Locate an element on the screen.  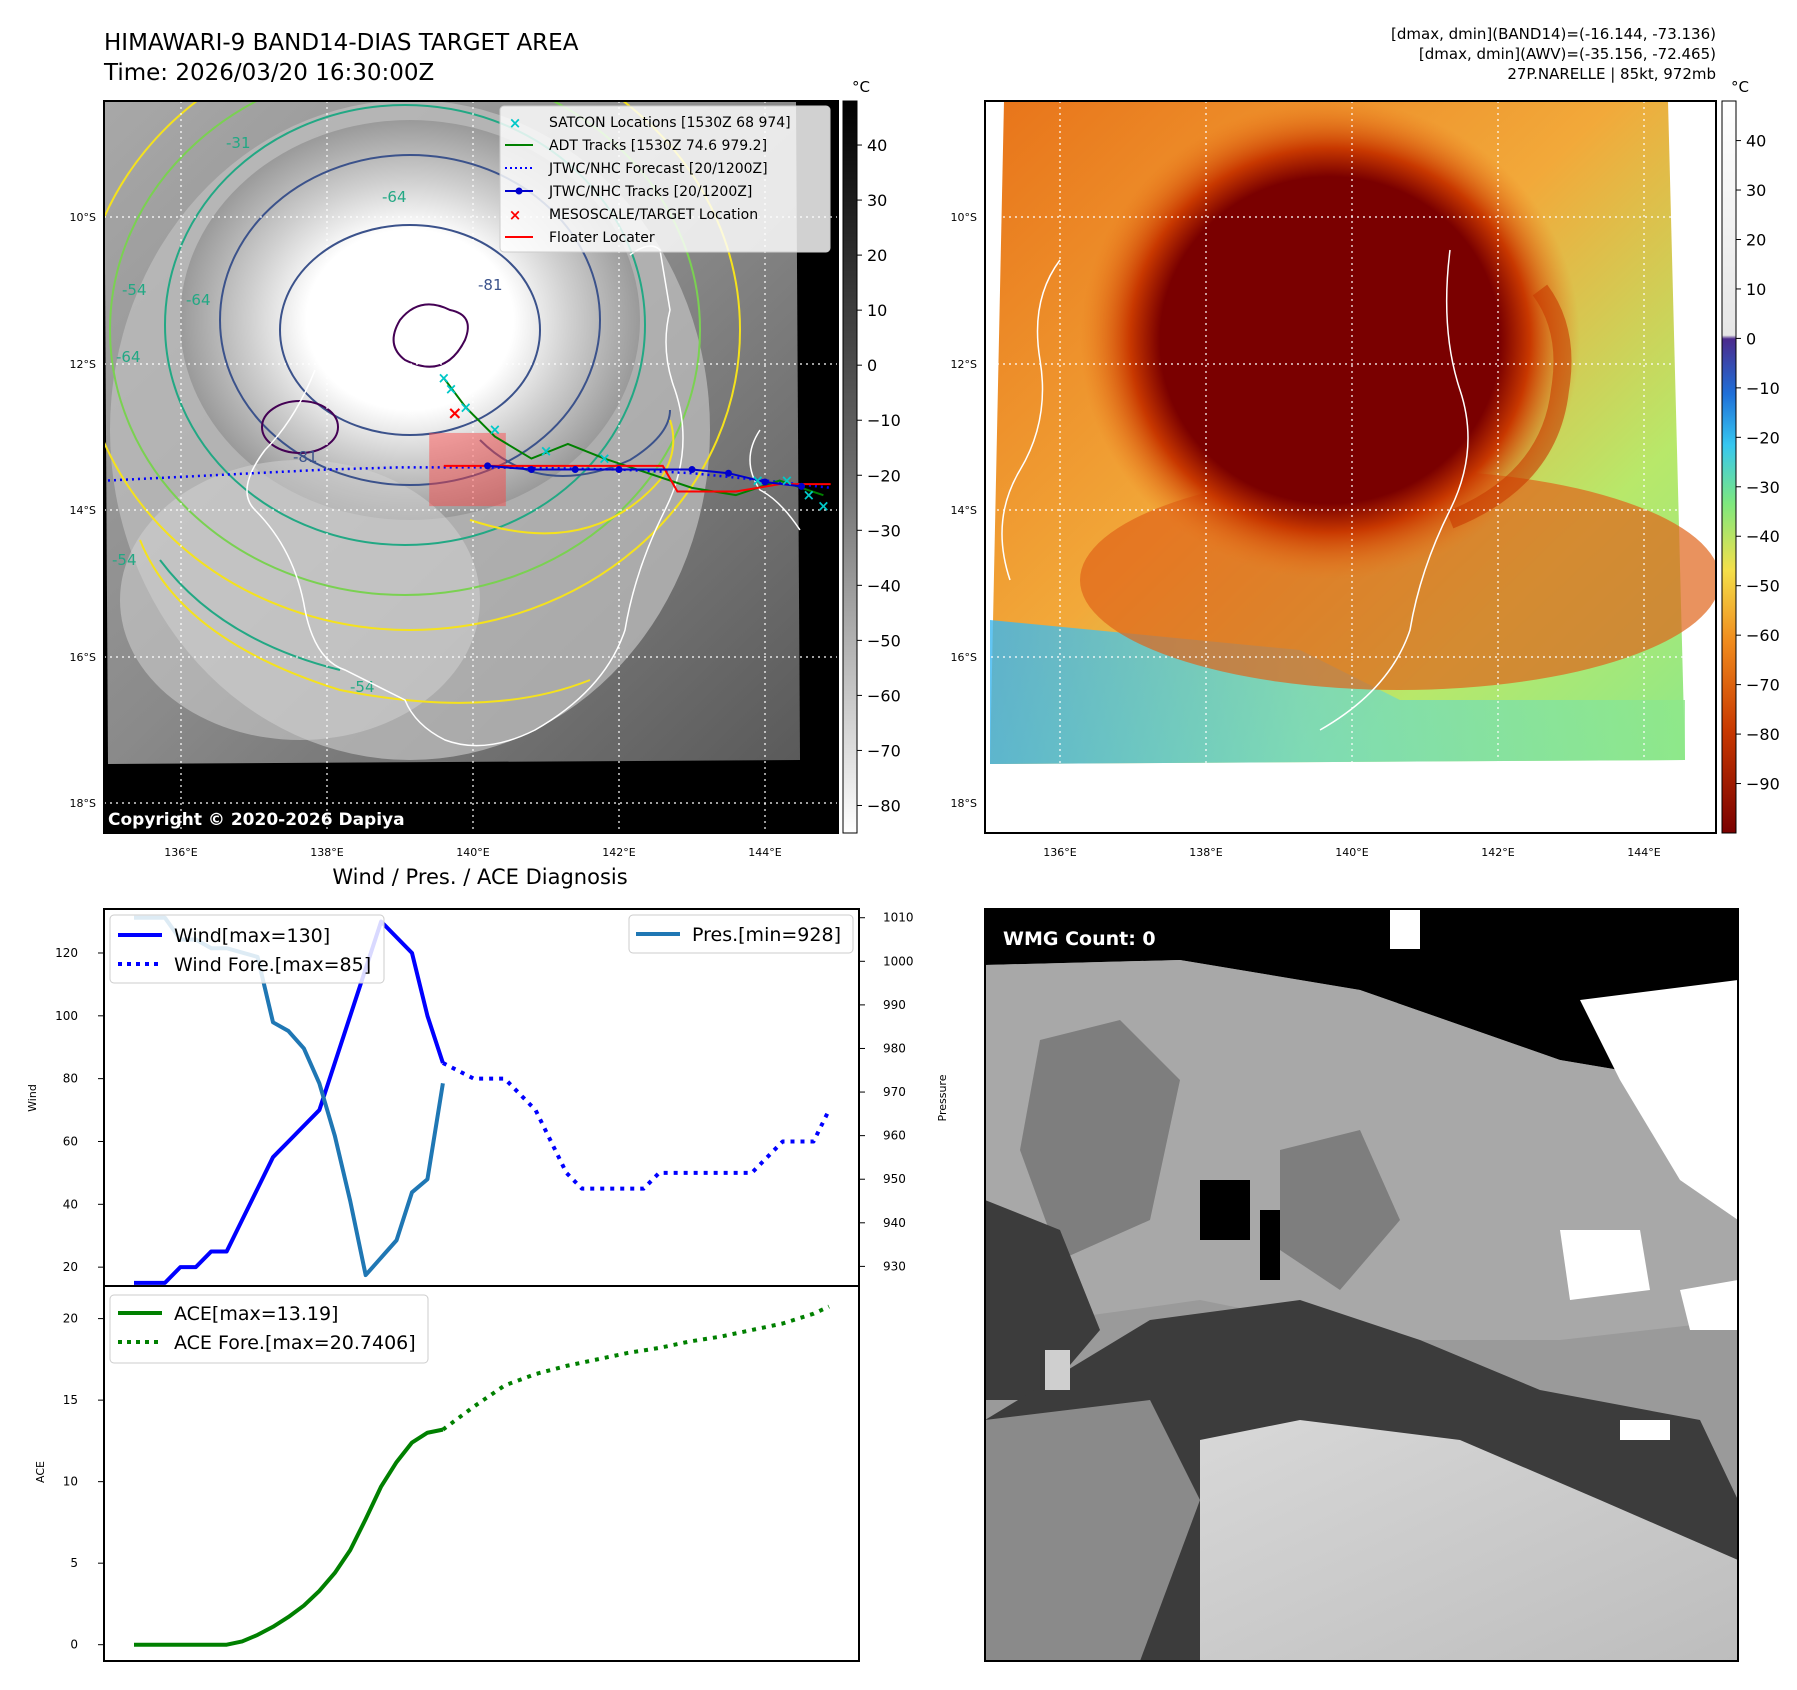
colorbar-ticks: 40 30 20 10 0 −10 −20 −30 −40 −50 −60 −70 −80 is located at coordinates (879, 475).